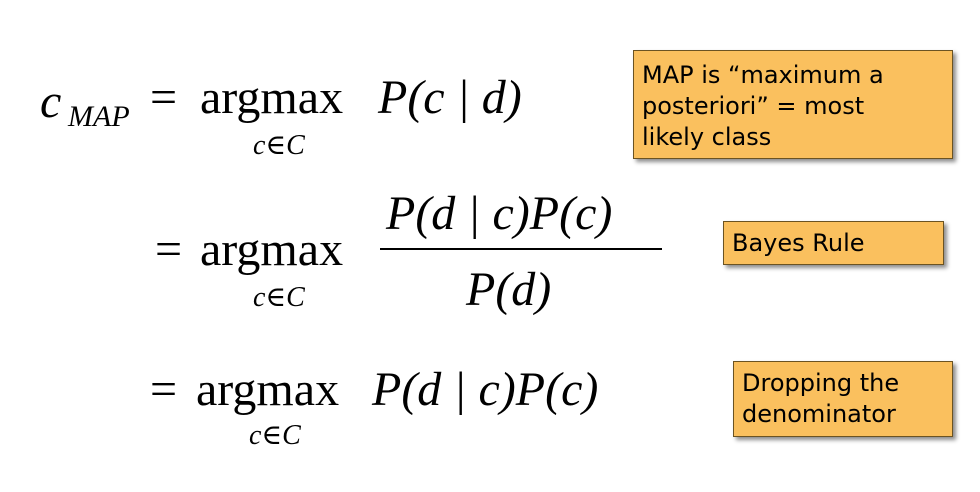 This screenshot has height=492, width=980. I want to click on equals-sign-2: =, so click(169, 249).